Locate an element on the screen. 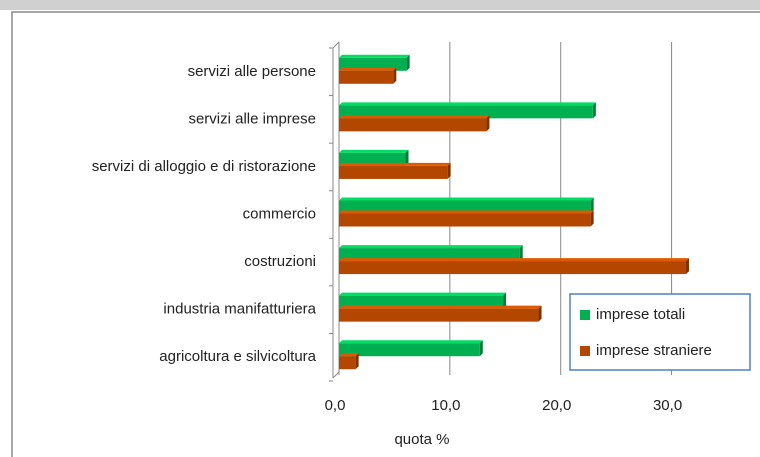 This screenshot has width=760, height=457. y-tick-label: commercio is located at coordinates (279, 213).